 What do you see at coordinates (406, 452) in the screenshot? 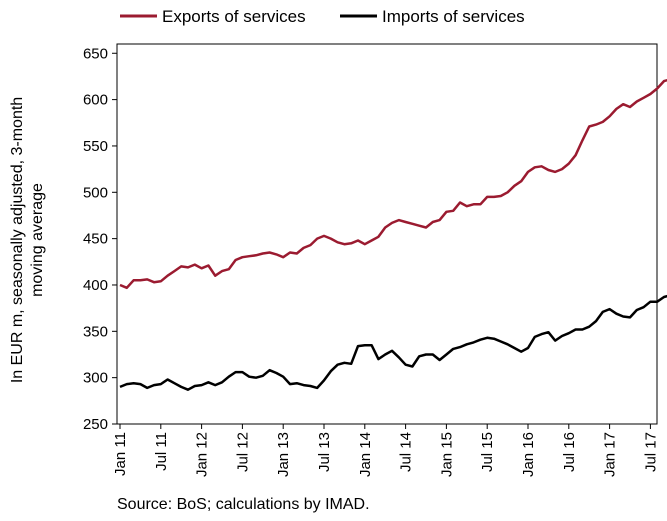
I see `x-tick-label: Jul 14` at bounding box center [406, 452].